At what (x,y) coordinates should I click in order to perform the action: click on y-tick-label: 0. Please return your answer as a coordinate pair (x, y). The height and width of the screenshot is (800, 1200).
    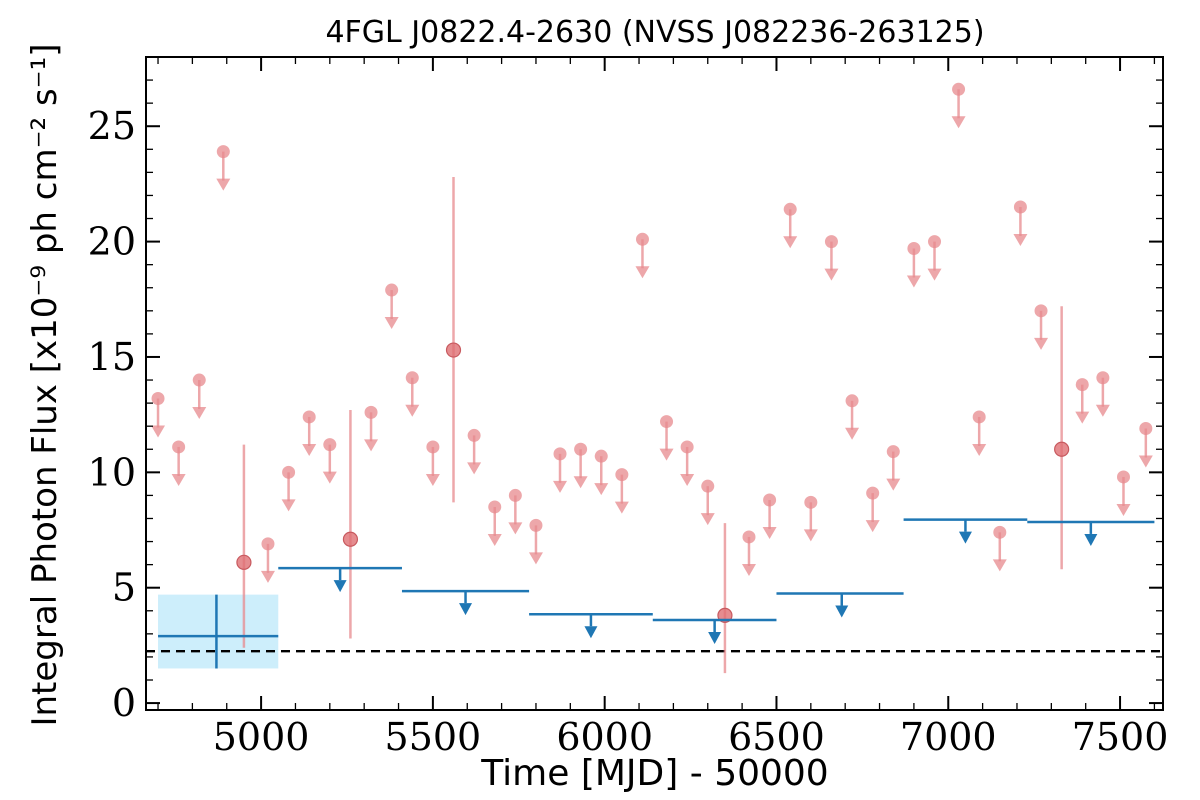
    Looking at the image, I should click on (124, 703).